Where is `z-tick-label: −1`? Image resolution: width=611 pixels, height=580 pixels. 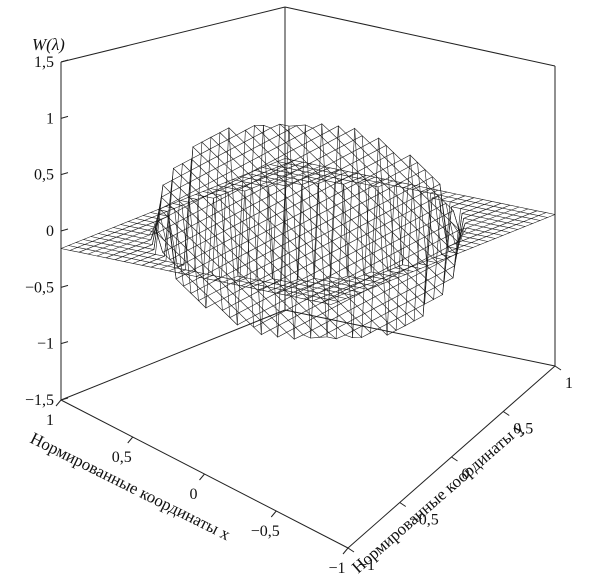
z-tick-label: −1 is located at coordinates (45, 344).